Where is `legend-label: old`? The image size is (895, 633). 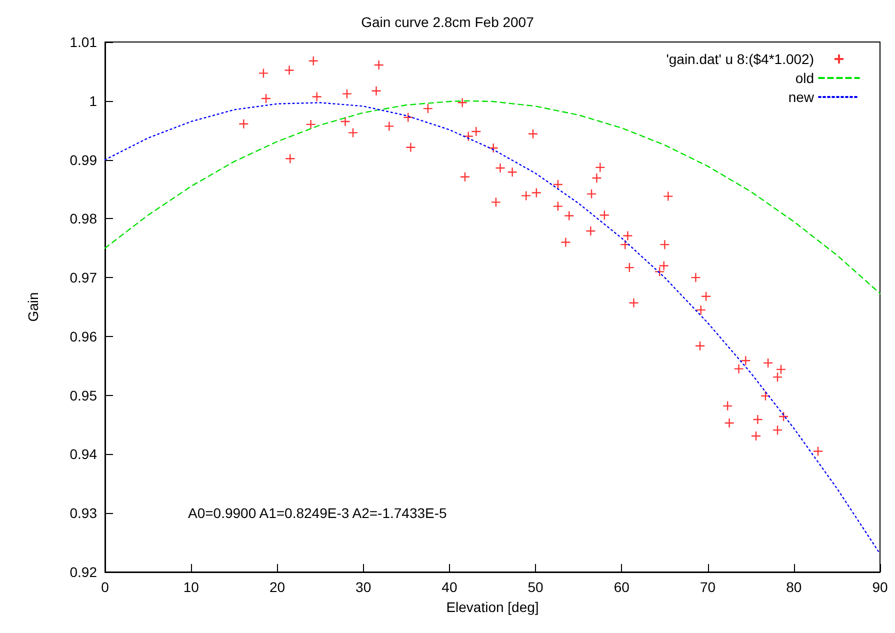
legend-label: old is located at coordinates (804, 78).